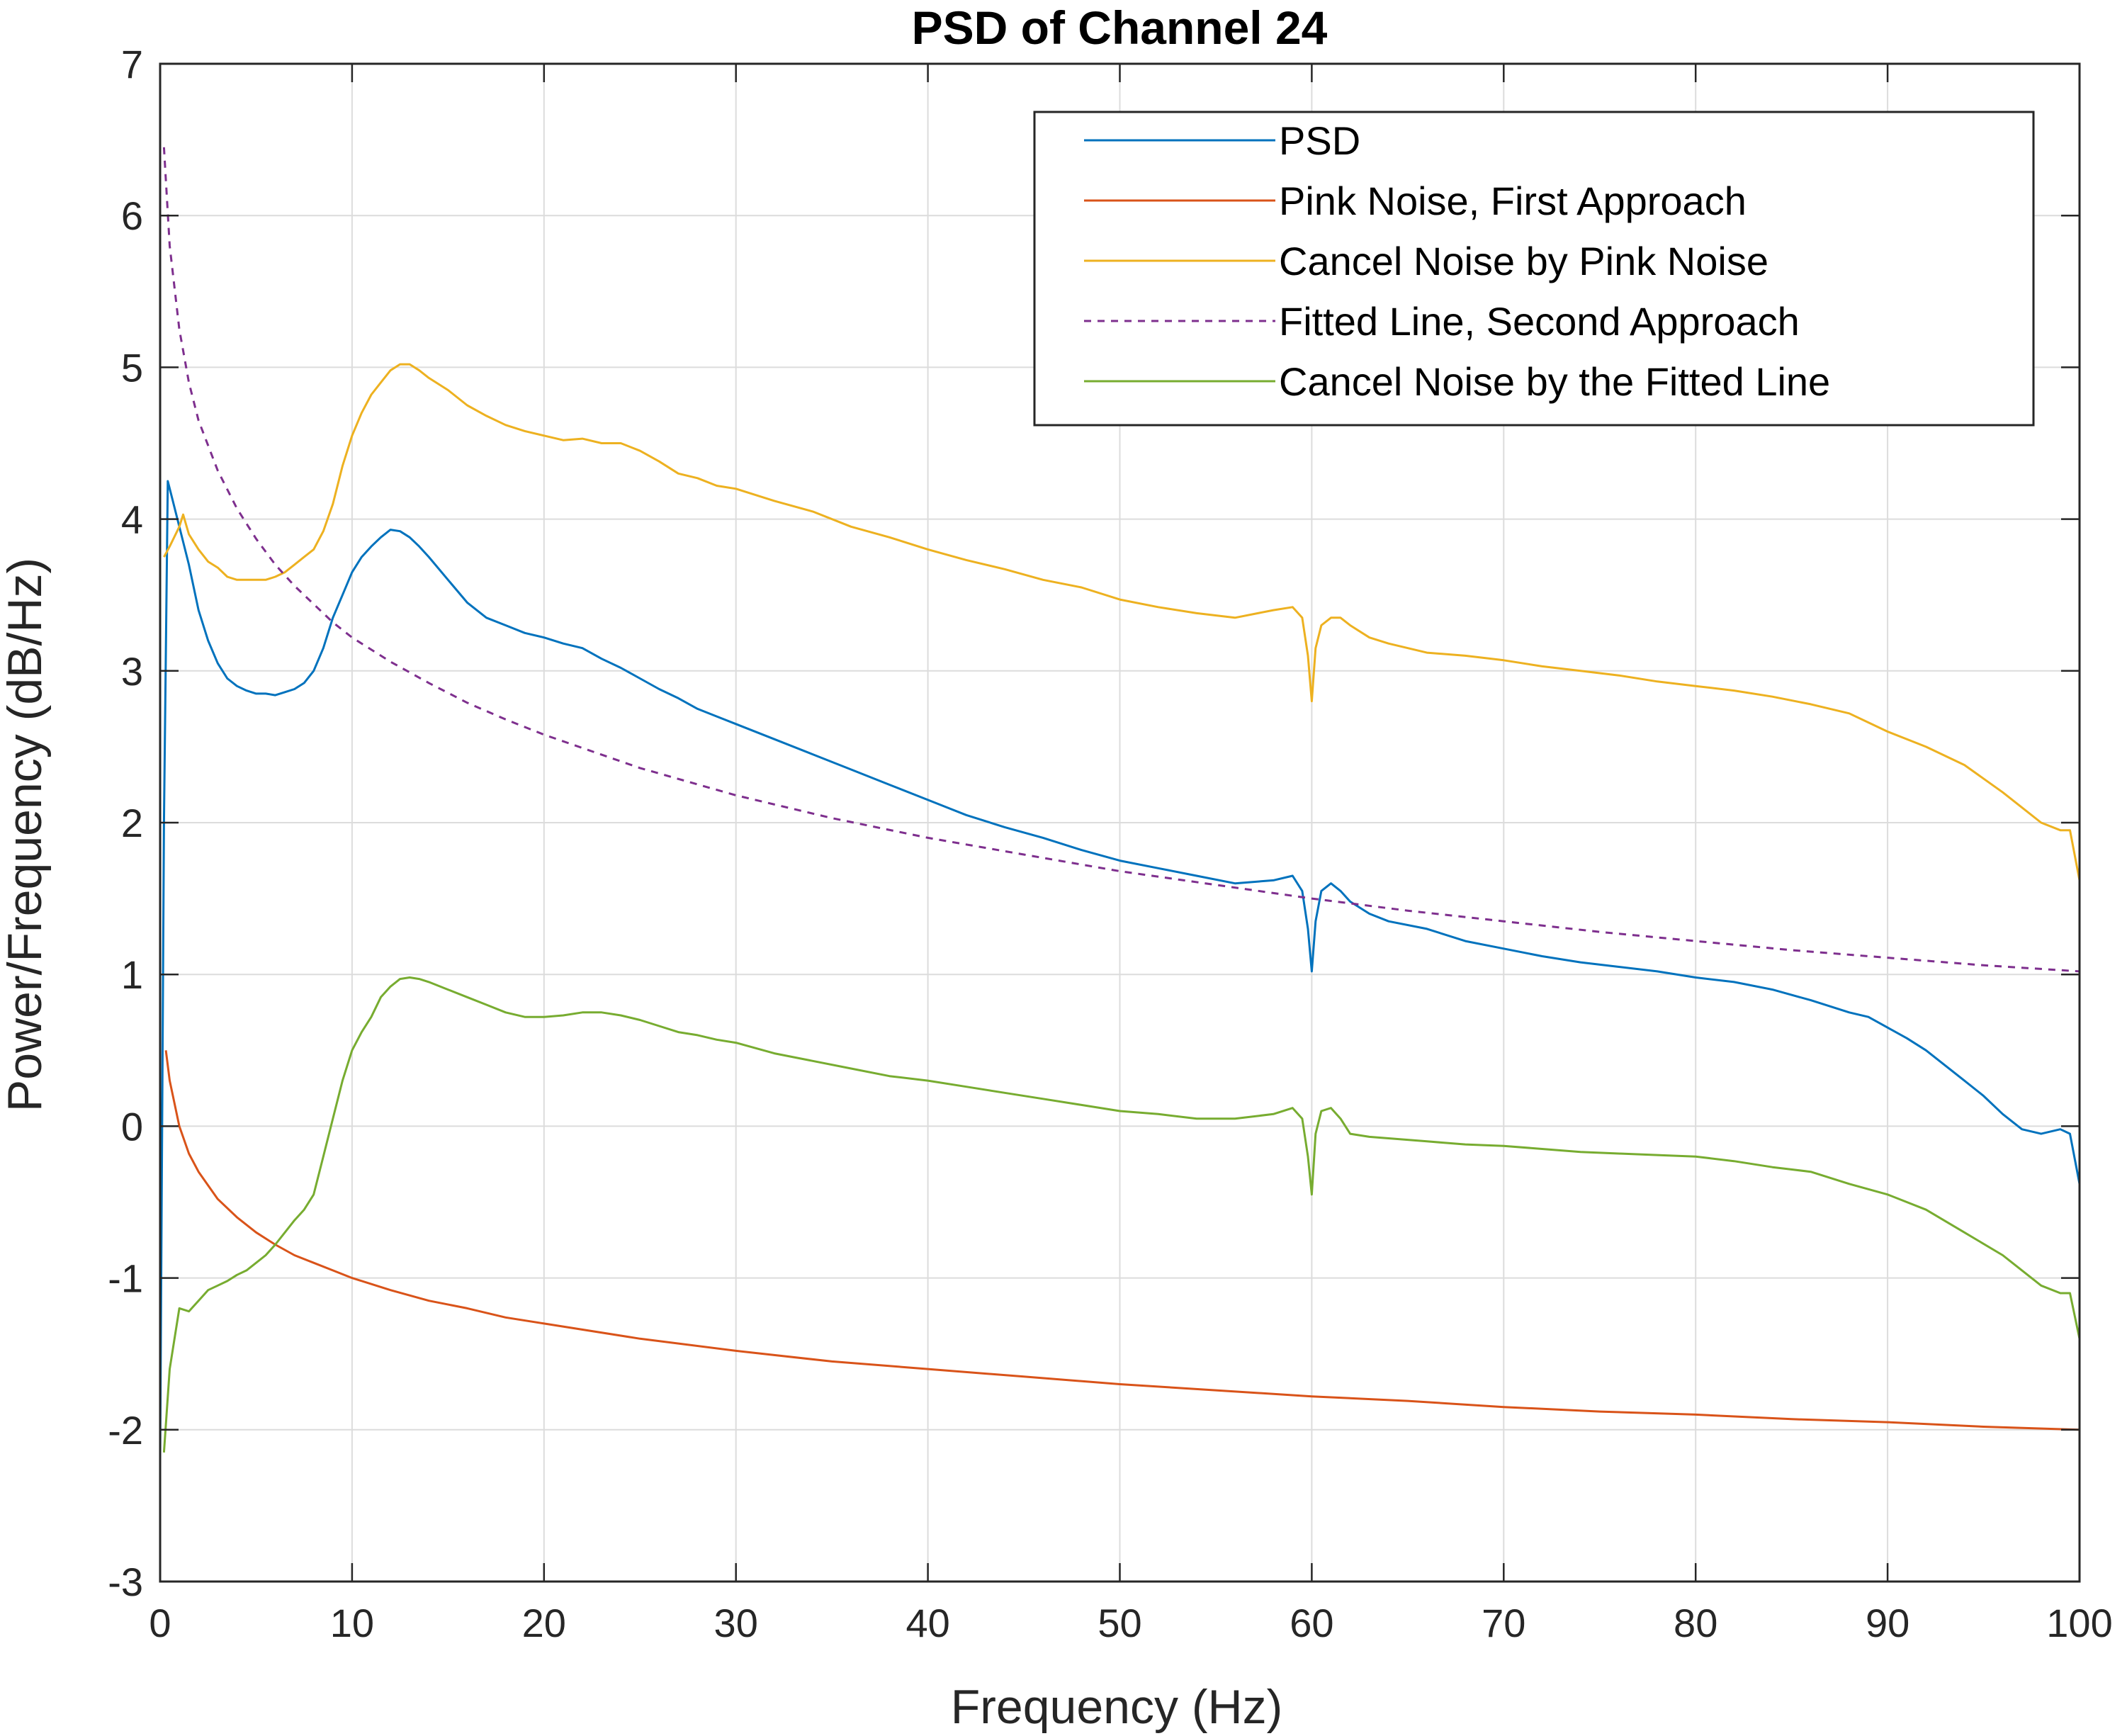  I want to click on y-tick-label: -1, so click(125, 1278).